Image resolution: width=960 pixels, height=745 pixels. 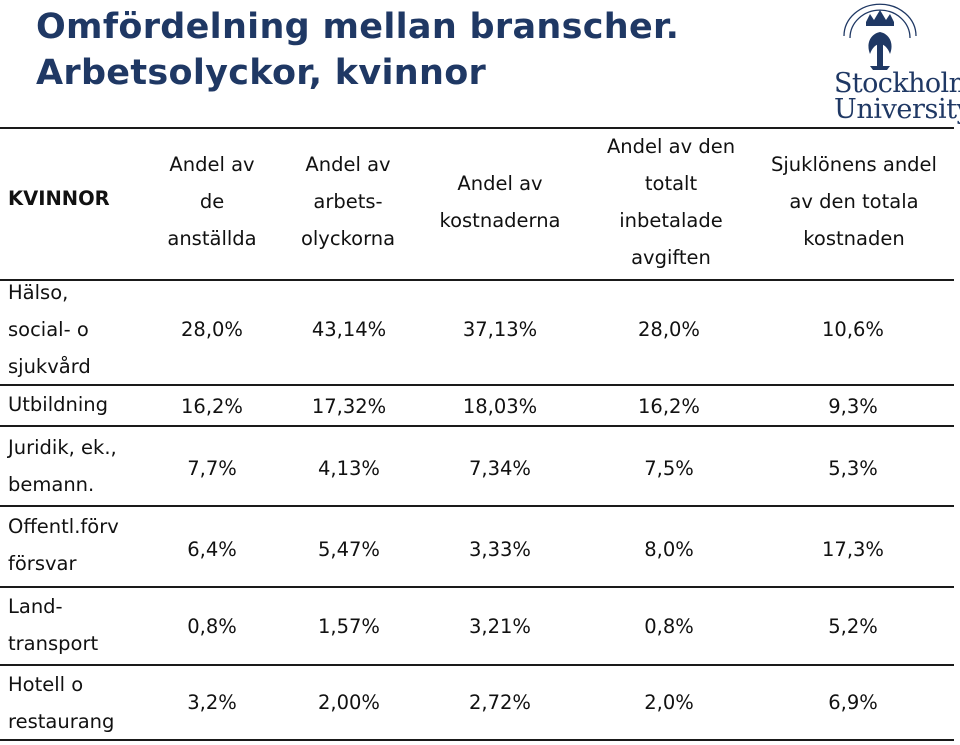 What do you see at coordinates (53, 625) in the screenshot?
I see `row-label-5: Land- transport` at bounding box center [53, 625].